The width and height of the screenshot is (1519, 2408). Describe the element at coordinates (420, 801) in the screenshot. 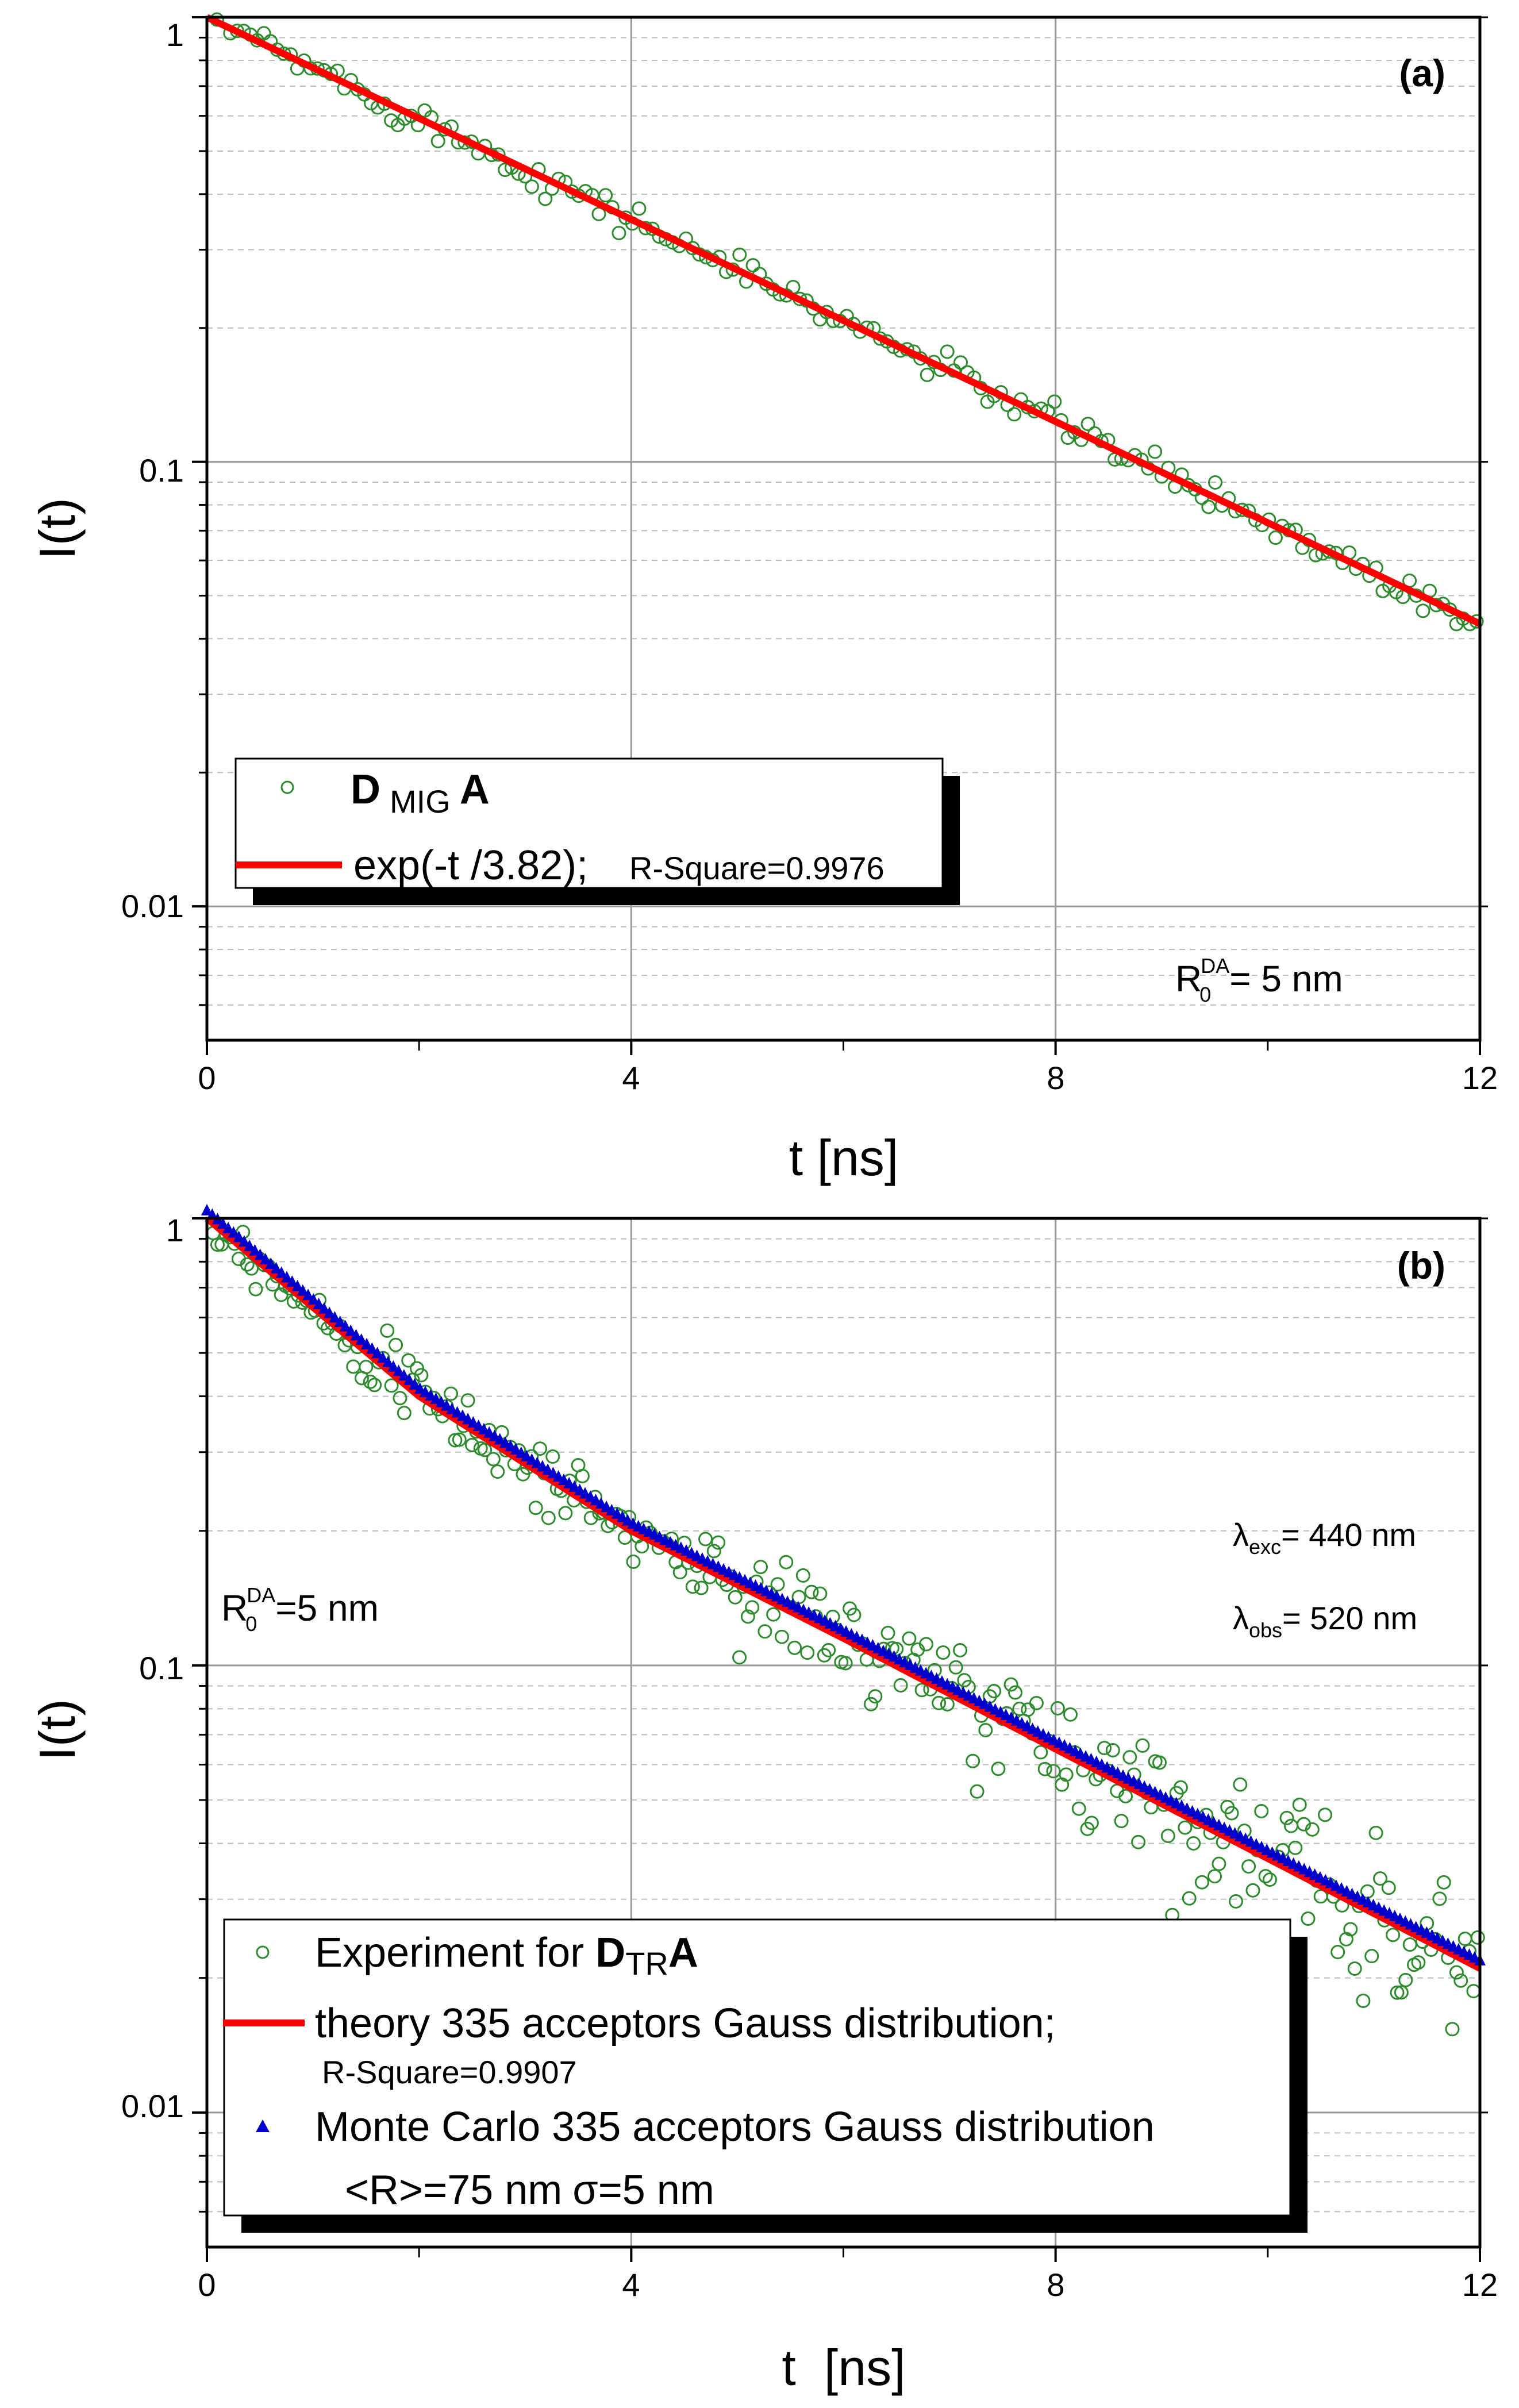

I see `legend-a-scatter-sub: MIG` at that location.